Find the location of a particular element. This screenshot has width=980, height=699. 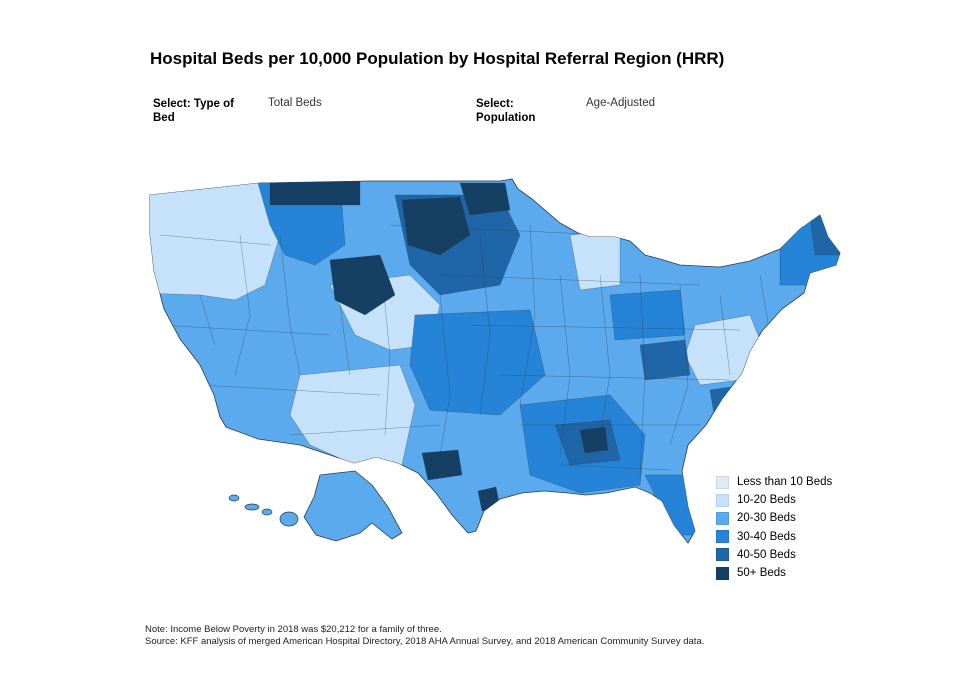

region-maine-dark is located at coordinates (824, 235).